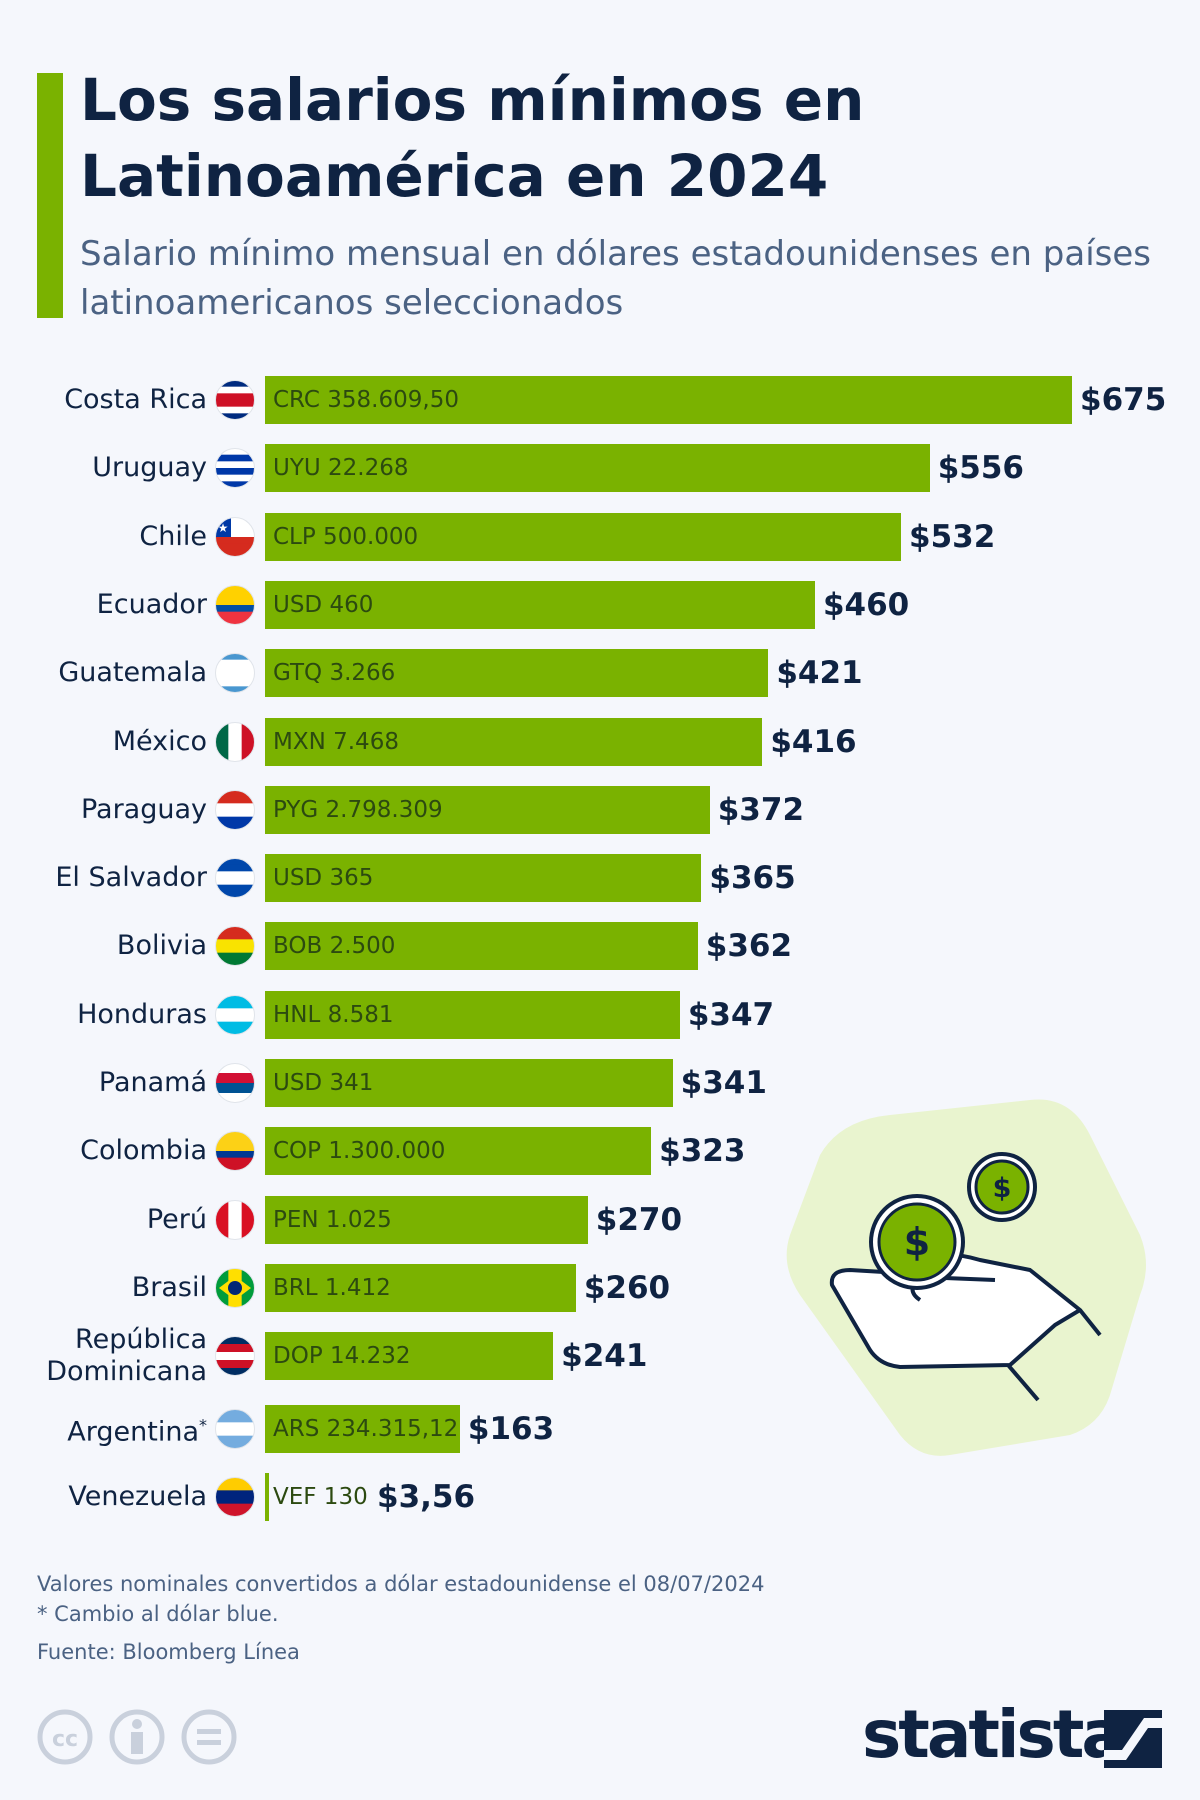 This screenshot has height=1800, width=1200. Describe the element at coordinates (169, 1287) in the screenshot. I see `category-label: Brasil` at that location.